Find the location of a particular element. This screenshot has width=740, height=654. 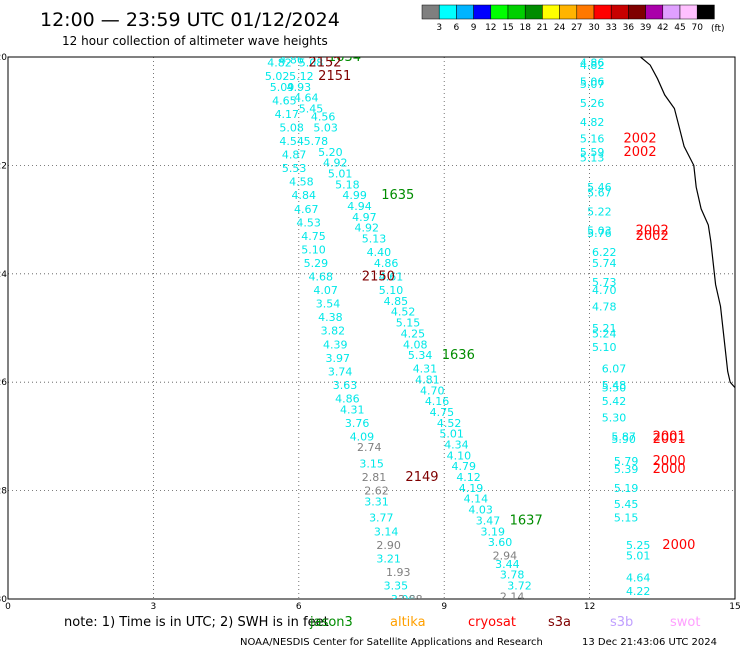

wave-height-point: 4.39 is located at coordinates (335, 344).